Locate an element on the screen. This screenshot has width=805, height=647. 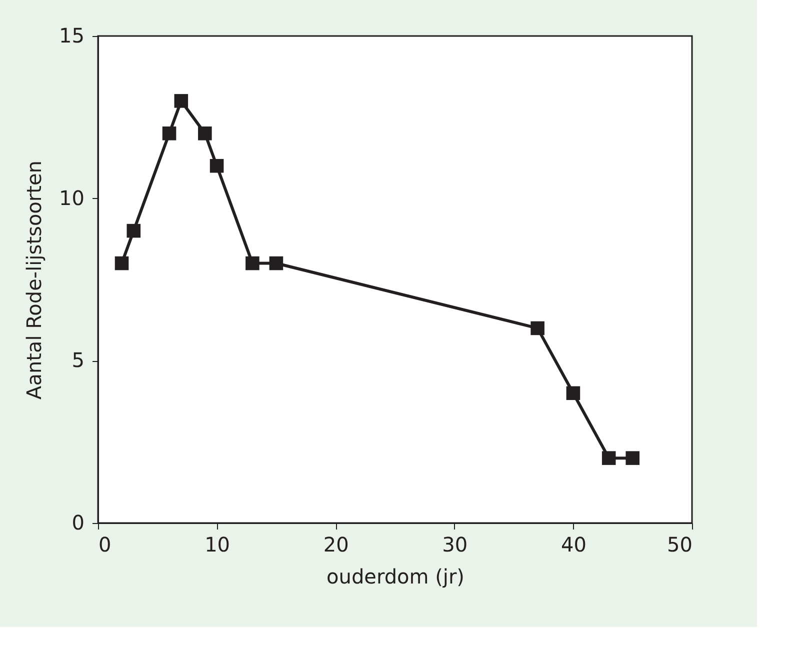
x-tick-label: 50 is located at coordinates (679, 544).